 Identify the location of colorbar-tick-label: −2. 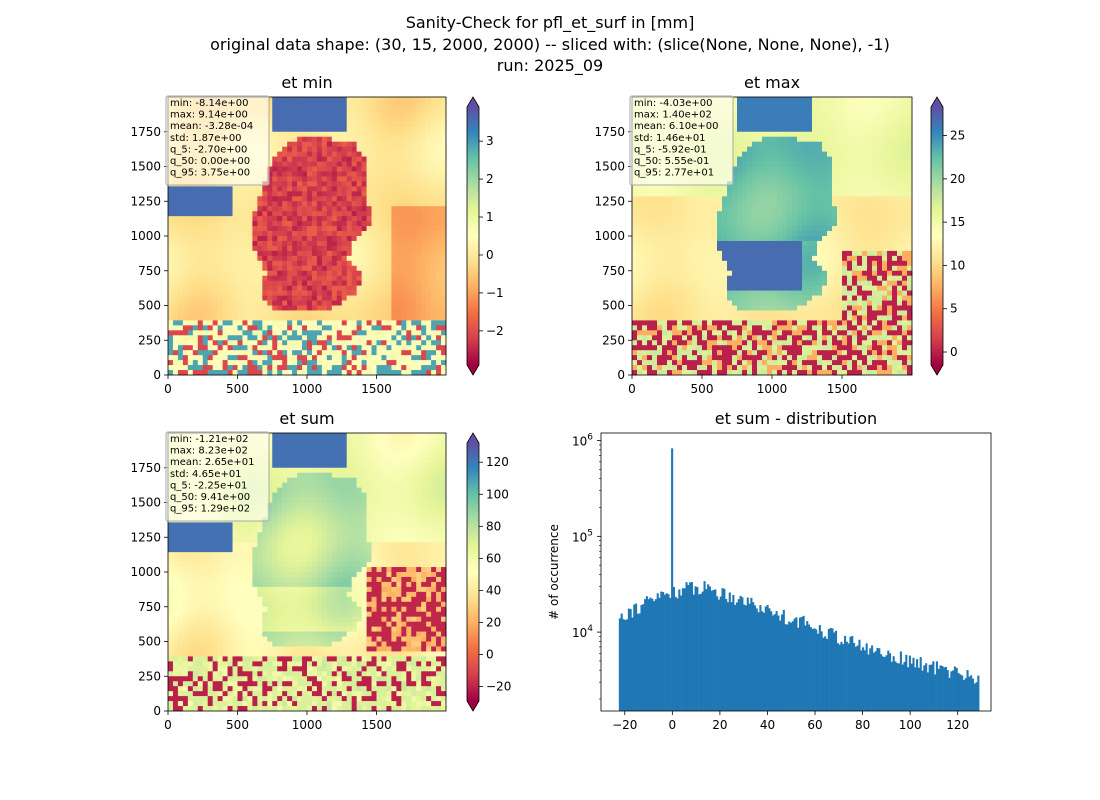
(495, 331).